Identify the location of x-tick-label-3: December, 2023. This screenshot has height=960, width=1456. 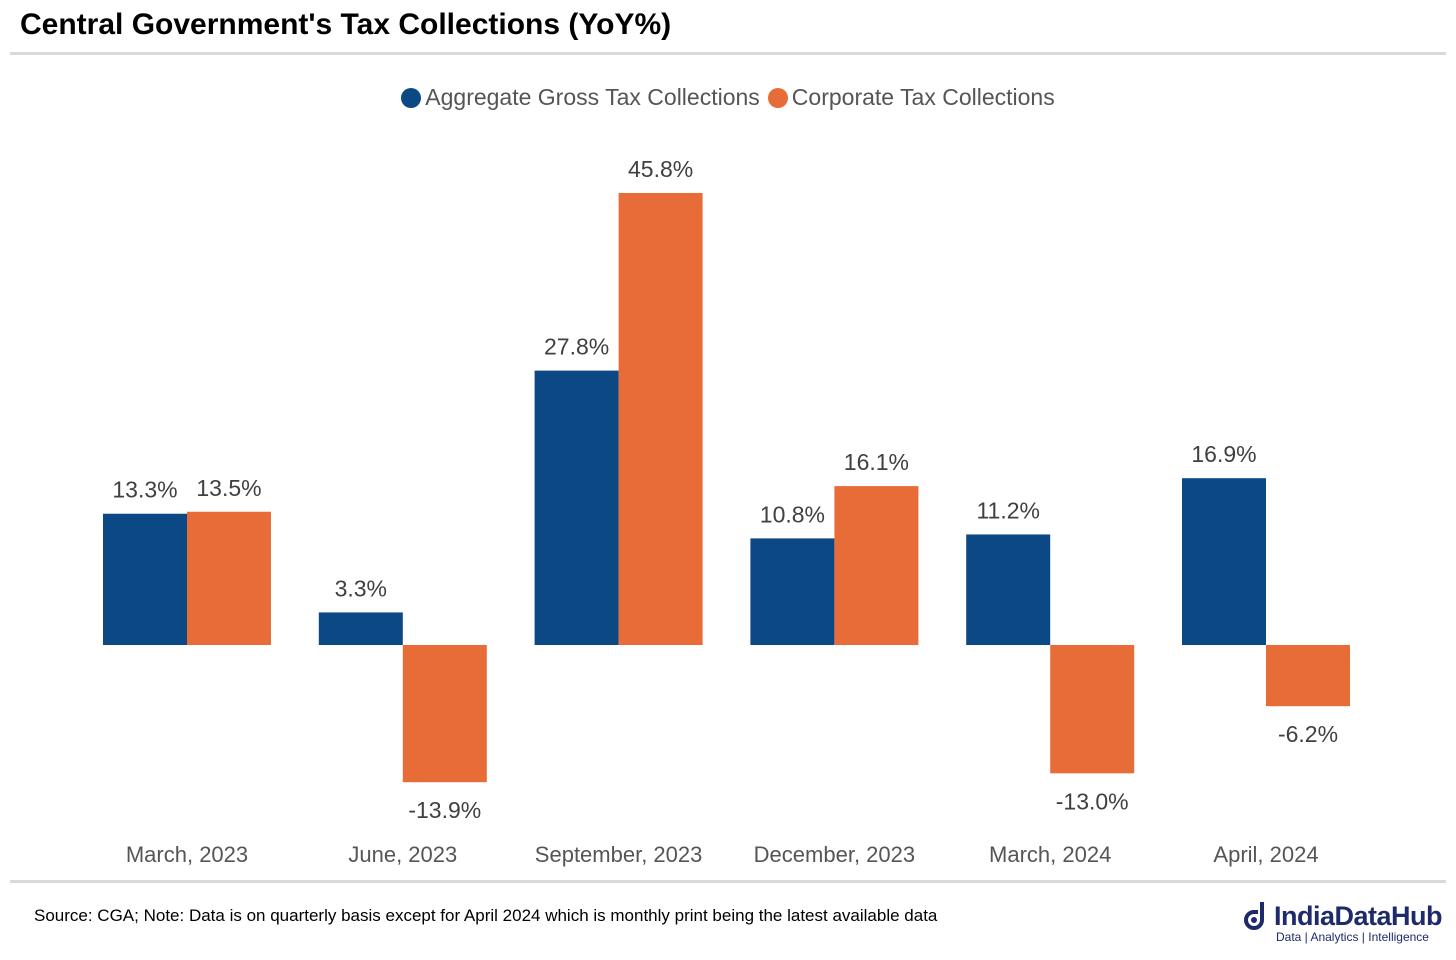
(834, 854).